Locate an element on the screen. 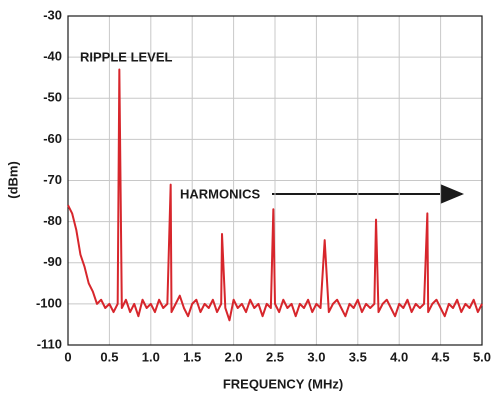  x-tick-label: 0 is located at coordinates (67, 356).